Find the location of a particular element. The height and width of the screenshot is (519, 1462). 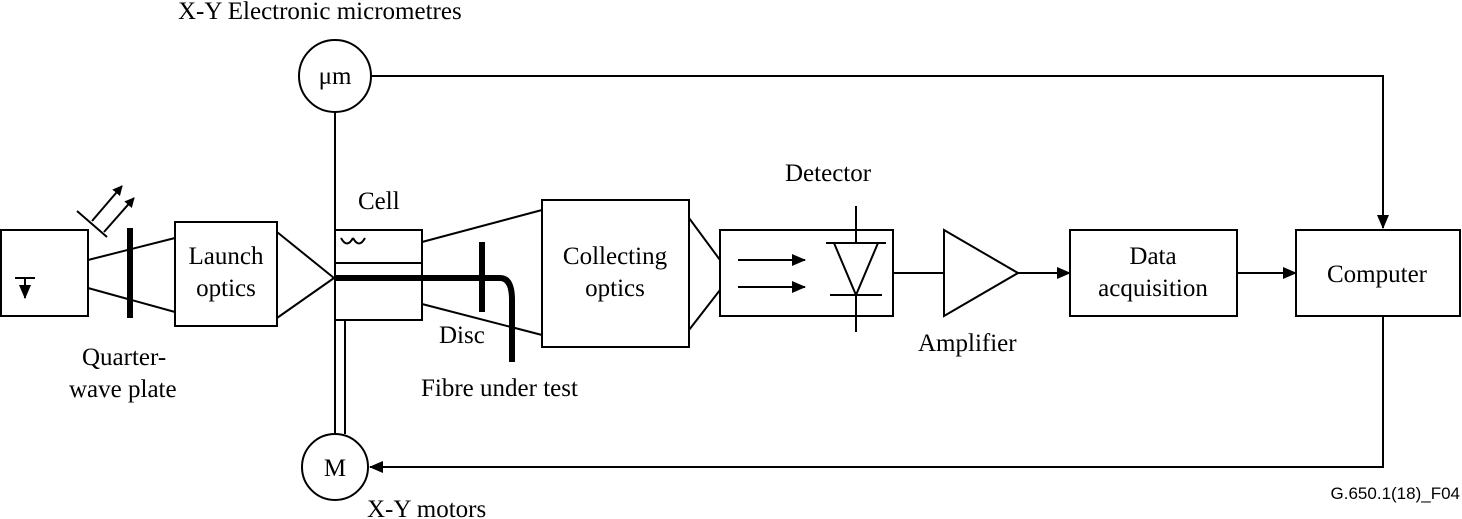

emission-arrows-icon is located at coordinates (105, 211).